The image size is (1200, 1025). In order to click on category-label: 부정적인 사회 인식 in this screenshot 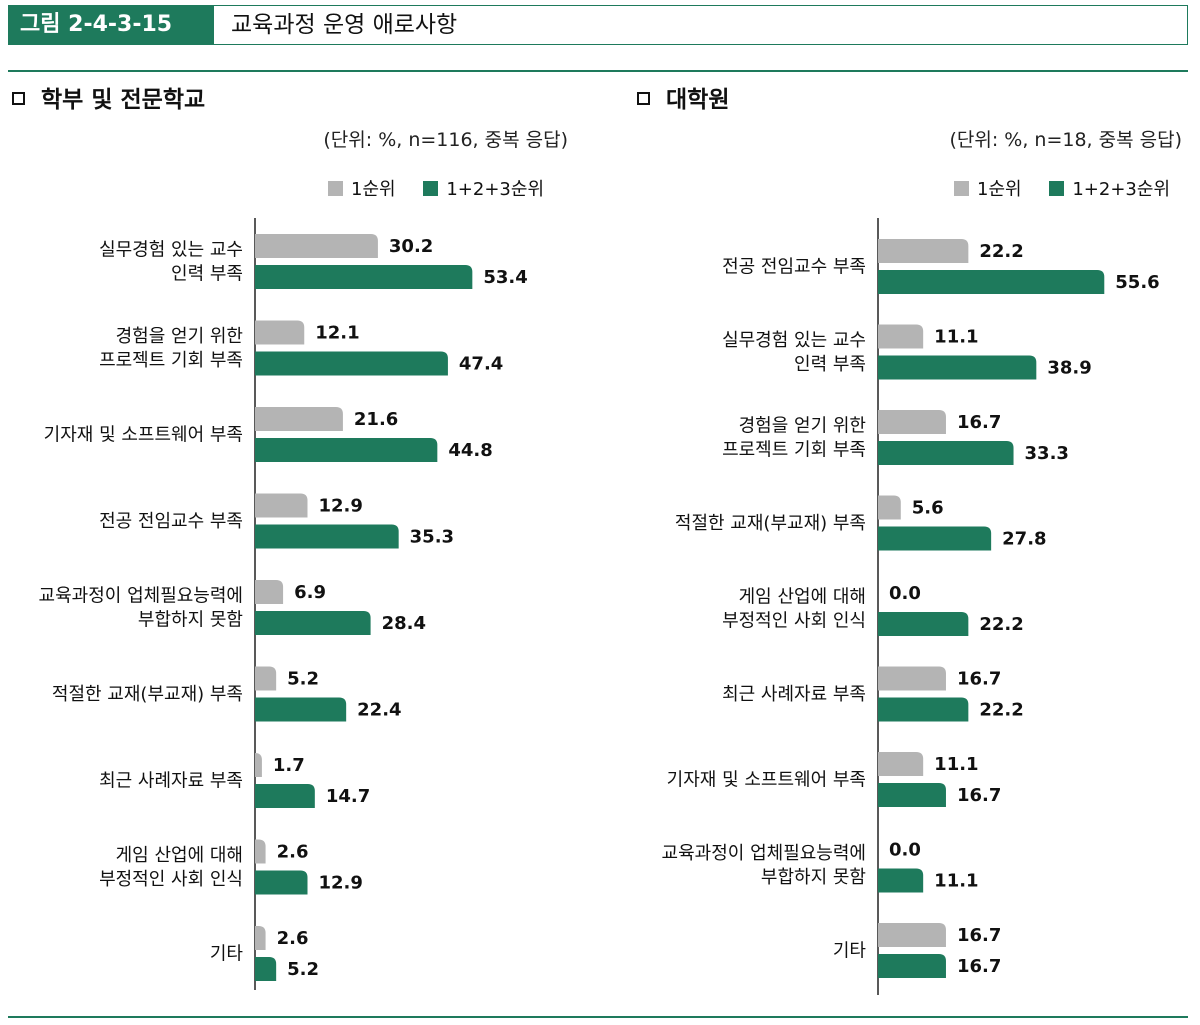, I will do `click(171, 879)`.